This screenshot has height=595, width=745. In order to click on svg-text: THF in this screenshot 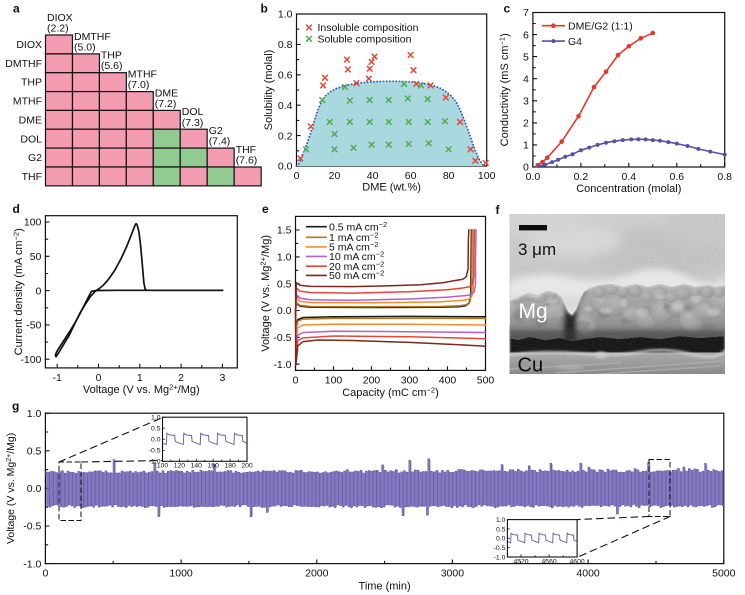, I will do `click(32, 177)`.